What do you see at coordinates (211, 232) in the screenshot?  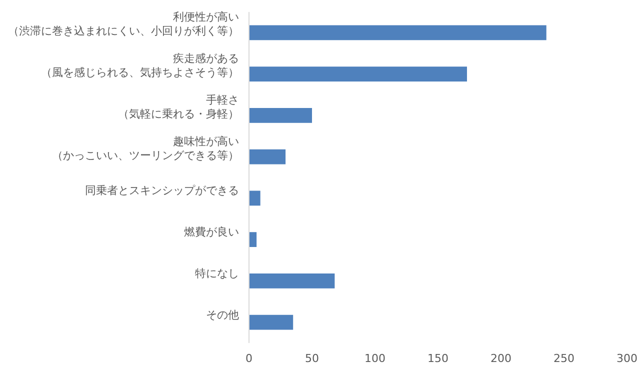 I see `y-tick-label: 燃費が良い` at bounding box center [211, 232].